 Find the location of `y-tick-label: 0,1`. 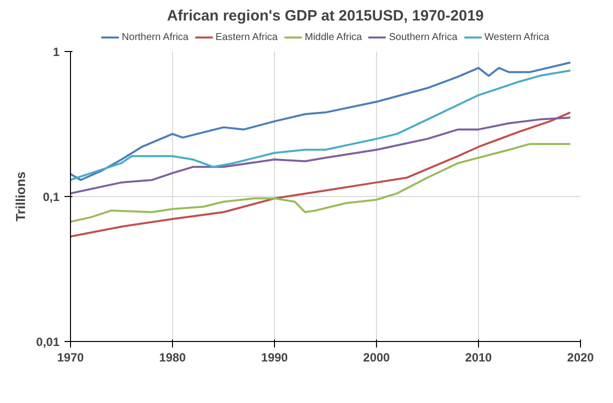

y-tick-label: 0,1 is located at coordinates (51, 197).